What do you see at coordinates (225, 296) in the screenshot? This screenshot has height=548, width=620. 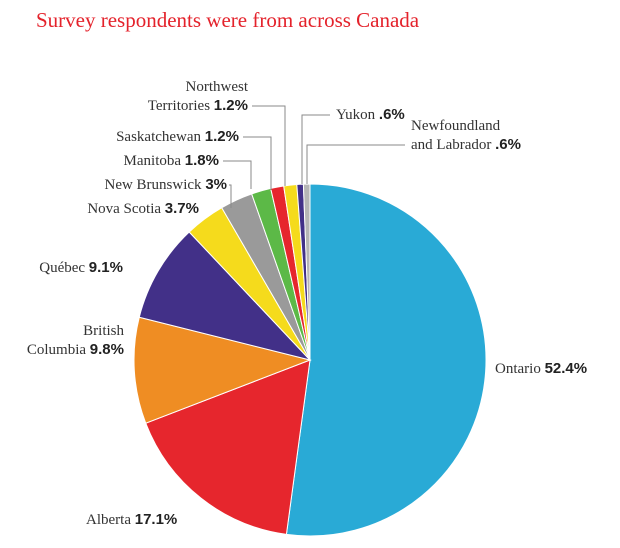 I see `pie-slice-qu-bec` at bounding box center [225, 296].